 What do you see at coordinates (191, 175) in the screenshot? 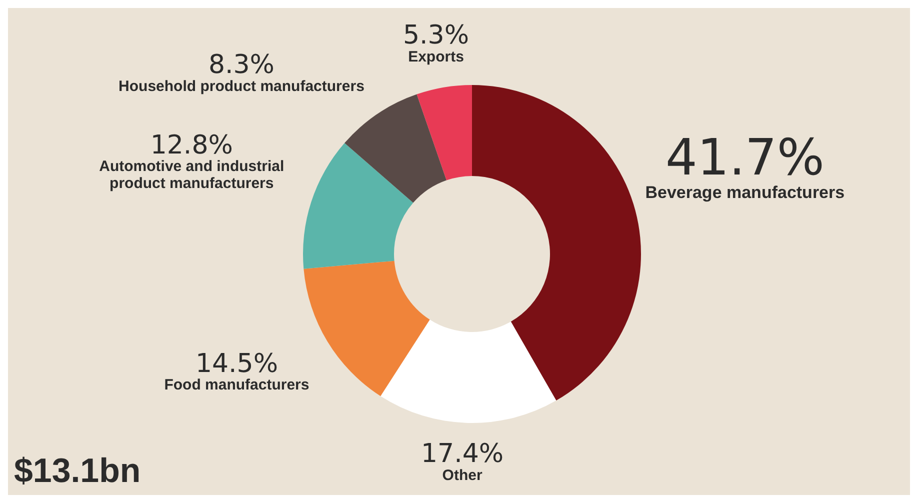
I see `slice-label: Automotive and industrial product manufacturers` at bounding box center [191, 175].